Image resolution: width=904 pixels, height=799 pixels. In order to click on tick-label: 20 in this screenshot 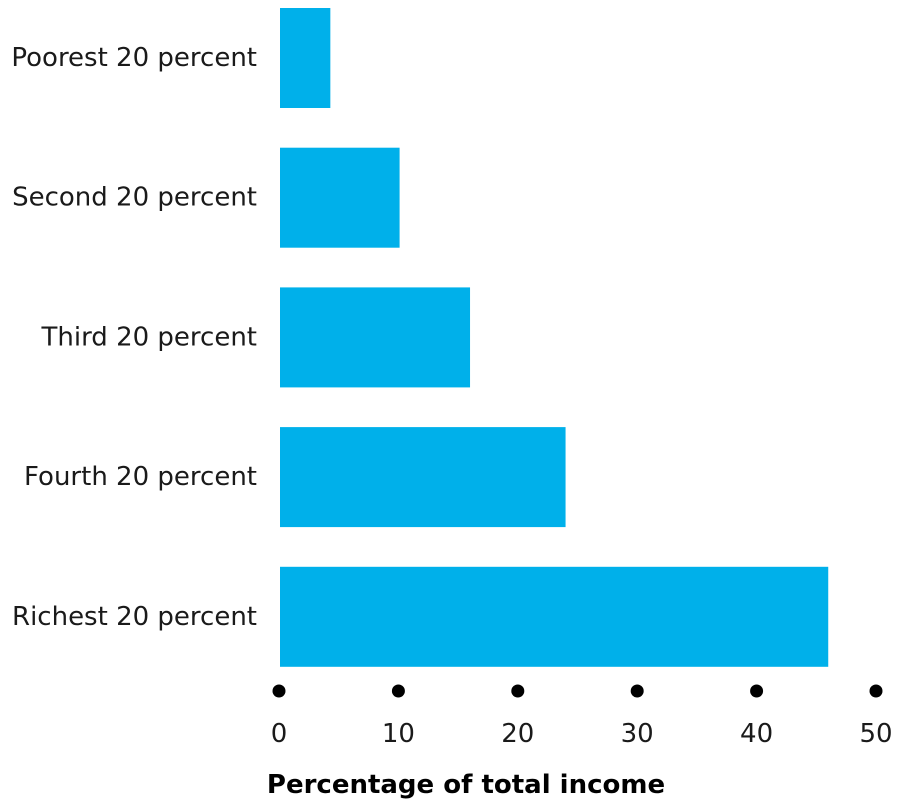, I will do `click(517, 734)`.